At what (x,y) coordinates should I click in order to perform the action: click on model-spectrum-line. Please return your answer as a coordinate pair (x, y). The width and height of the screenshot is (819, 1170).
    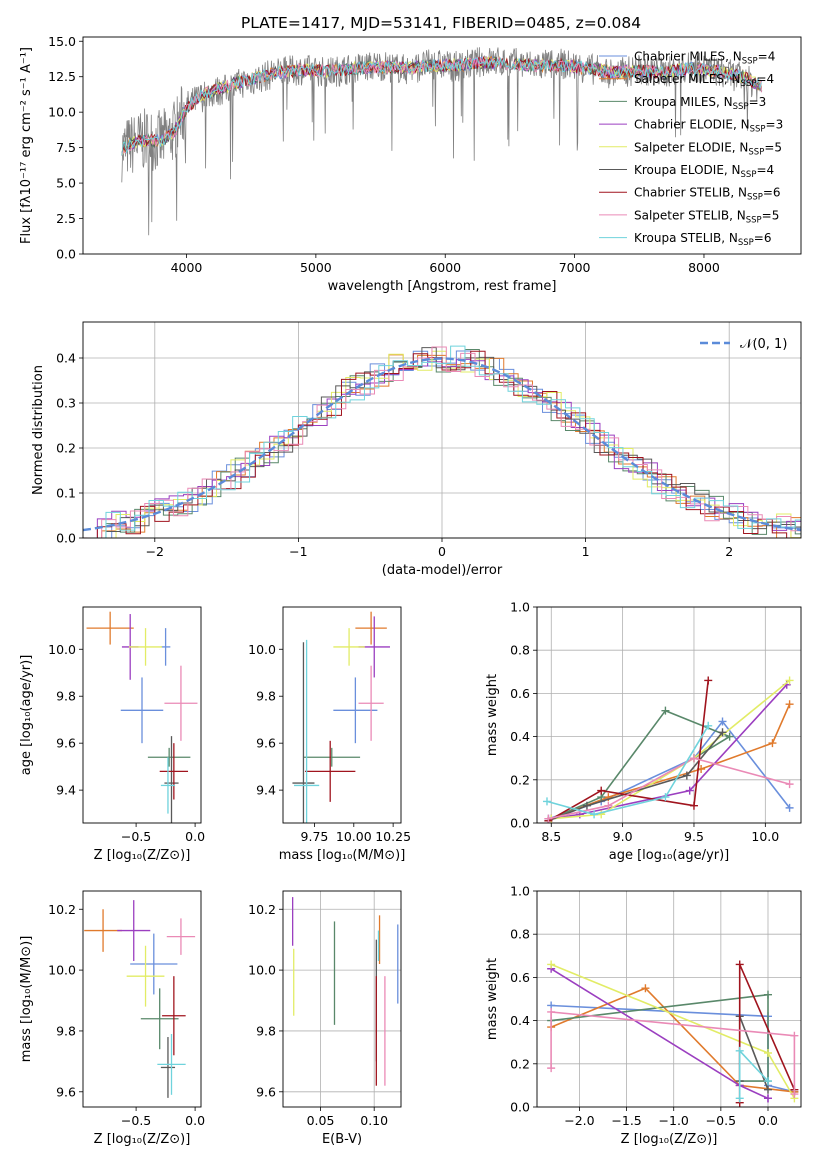
    Looking at the image, I should click on (441, 106).